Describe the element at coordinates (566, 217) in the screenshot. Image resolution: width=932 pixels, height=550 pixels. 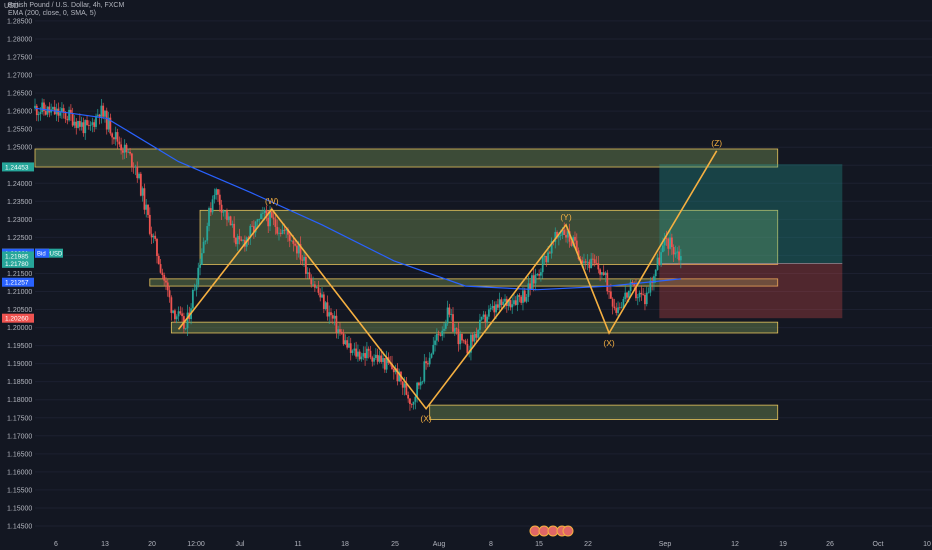
I see `wave-label: (Y)` at that location.